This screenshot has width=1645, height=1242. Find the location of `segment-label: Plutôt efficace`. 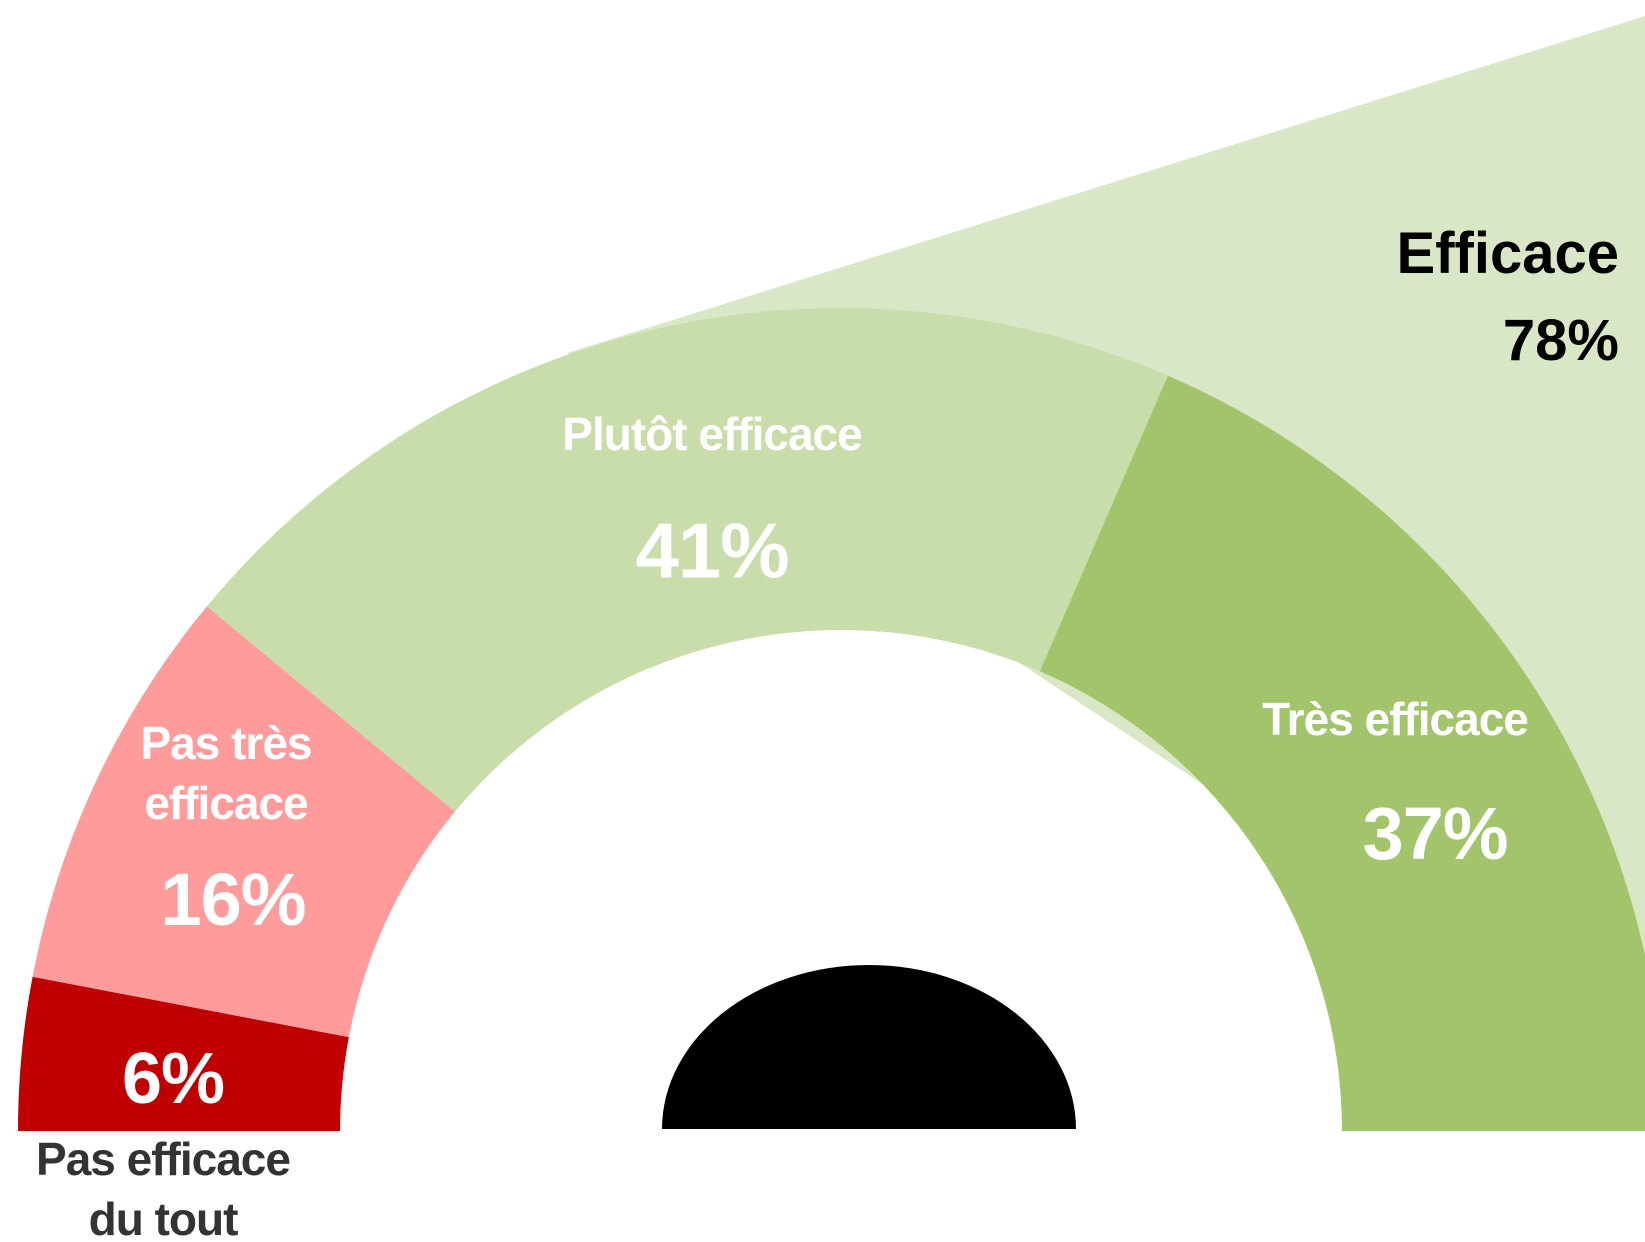

segment-label: Plutôt efficace is located at coordinates (712, 434).